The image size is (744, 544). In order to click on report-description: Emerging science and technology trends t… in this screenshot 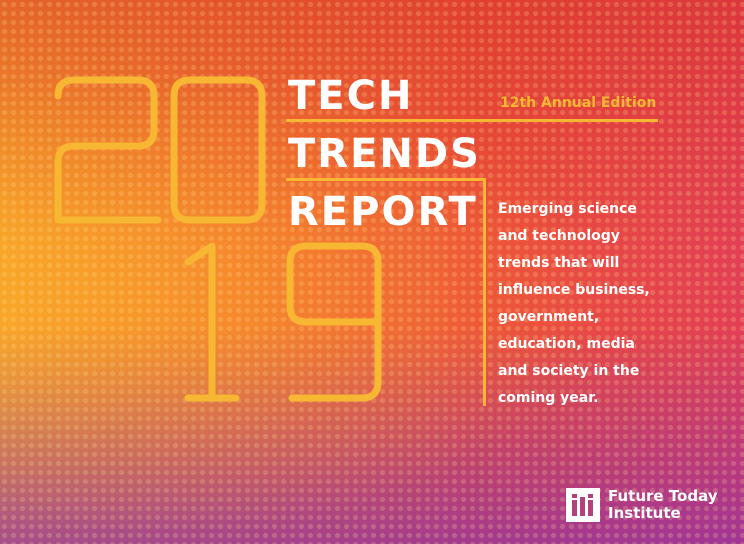, I will do `click(574, 303)`.